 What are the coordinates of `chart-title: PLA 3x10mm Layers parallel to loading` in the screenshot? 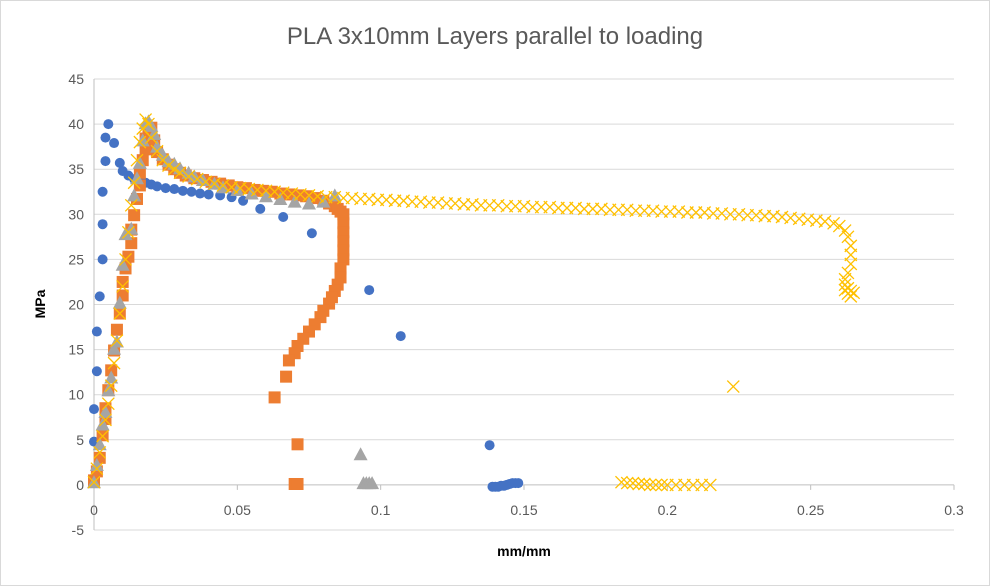 It's located at (495, 36).